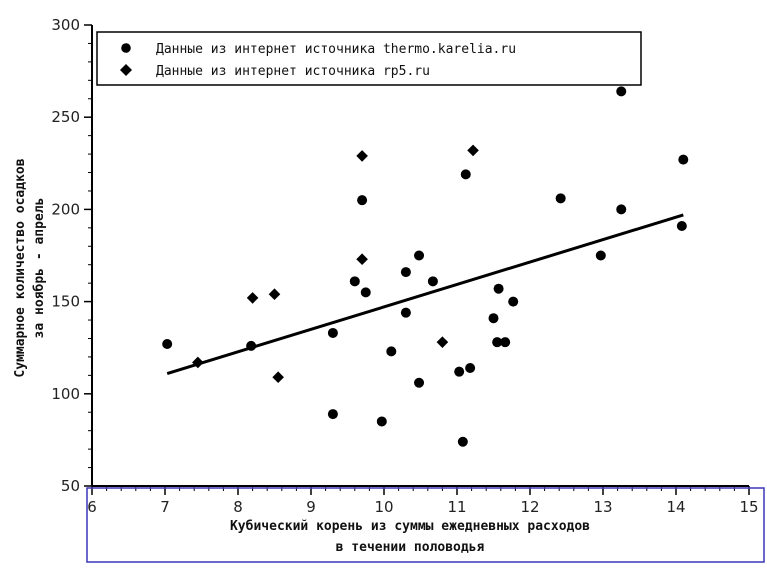  I want to click on x-tick-label: 15, so click(748, 507).